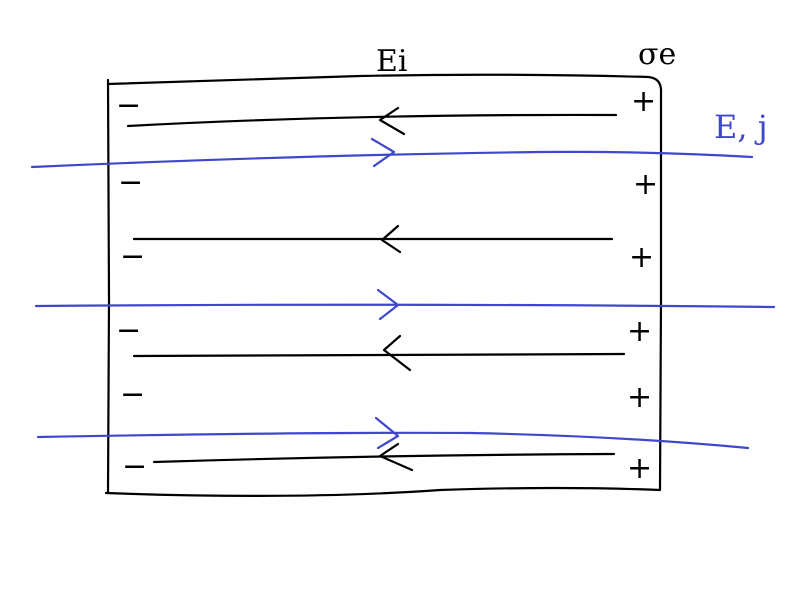  What do you see at coordinates (392, 61) in the screenshot?
I see `internal-field-label: Ei` at bounding box center [392, 61].